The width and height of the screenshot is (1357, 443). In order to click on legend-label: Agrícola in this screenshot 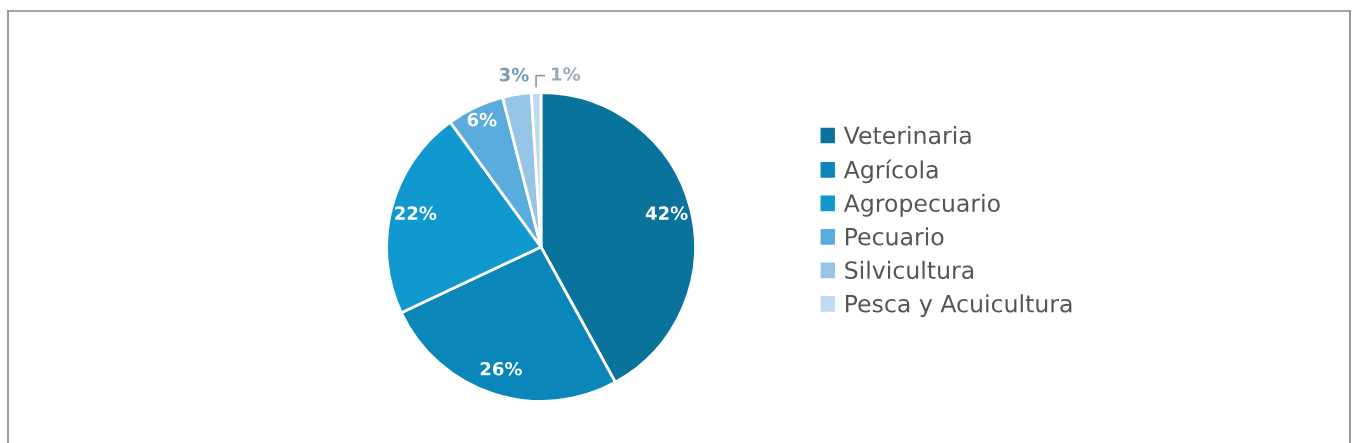, I will do `click(890, 171)`.